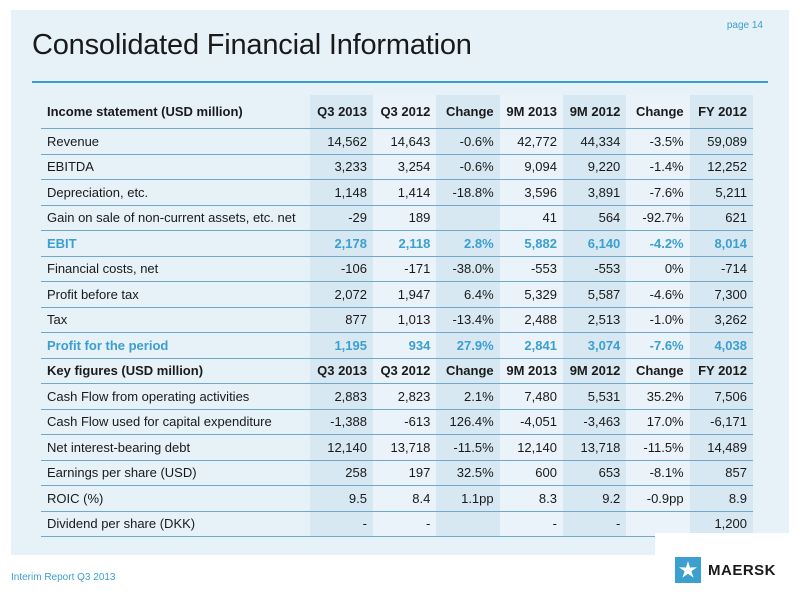  Describe the element at coordinates (721, 192) in the screenshot. I see `table-cell: 5,211` at that location.